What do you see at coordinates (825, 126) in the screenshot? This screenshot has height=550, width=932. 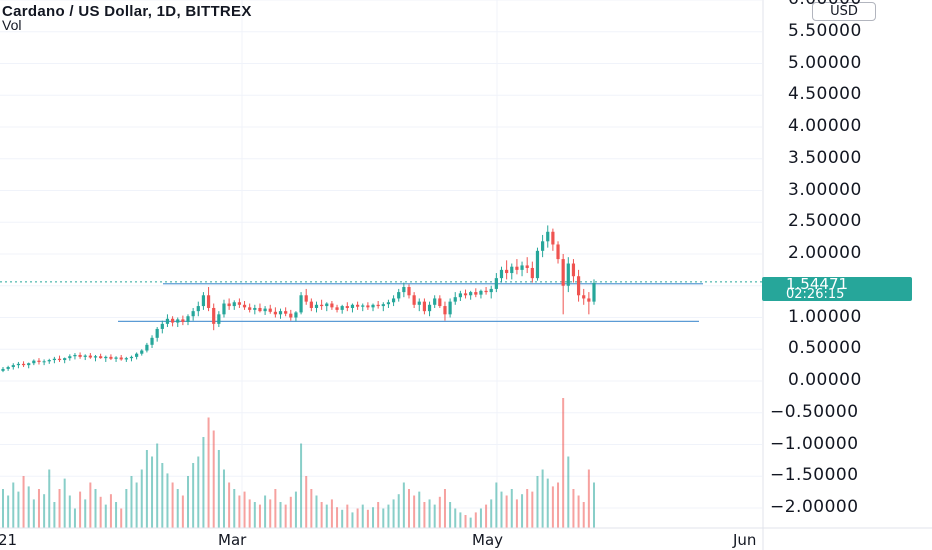 I see `price-tick-label: 4.00000` at bounding box center [825, 126].